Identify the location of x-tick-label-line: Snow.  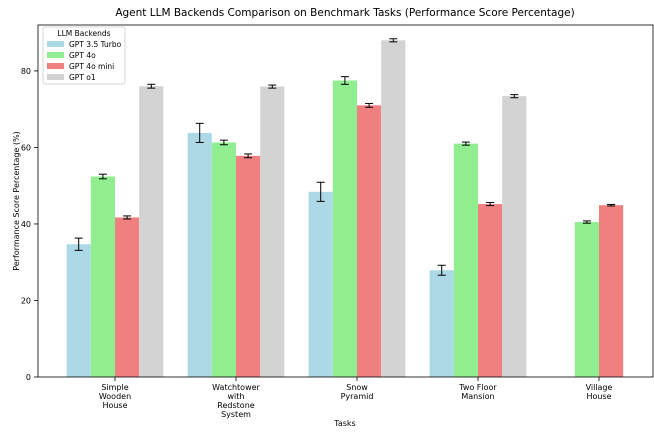
(357, 387).